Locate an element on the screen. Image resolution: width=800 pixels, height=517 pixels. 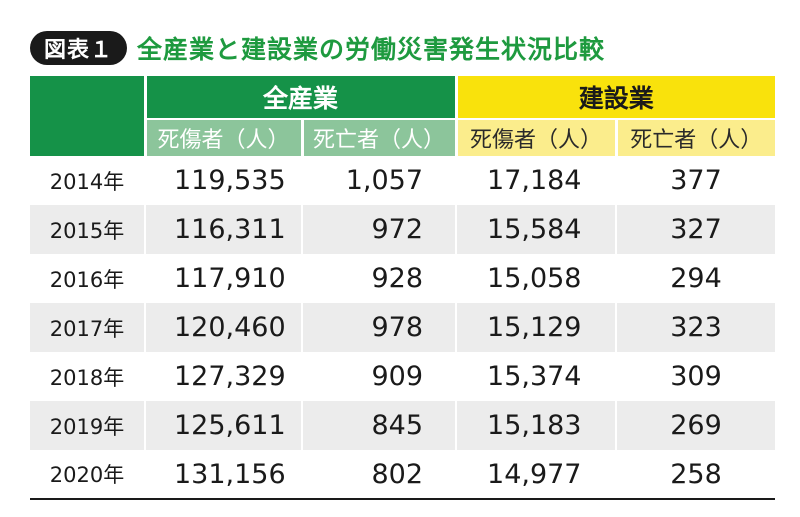
table-row: 2020年 131,156 802 14,977 258 is located at coordinates (403, 475).